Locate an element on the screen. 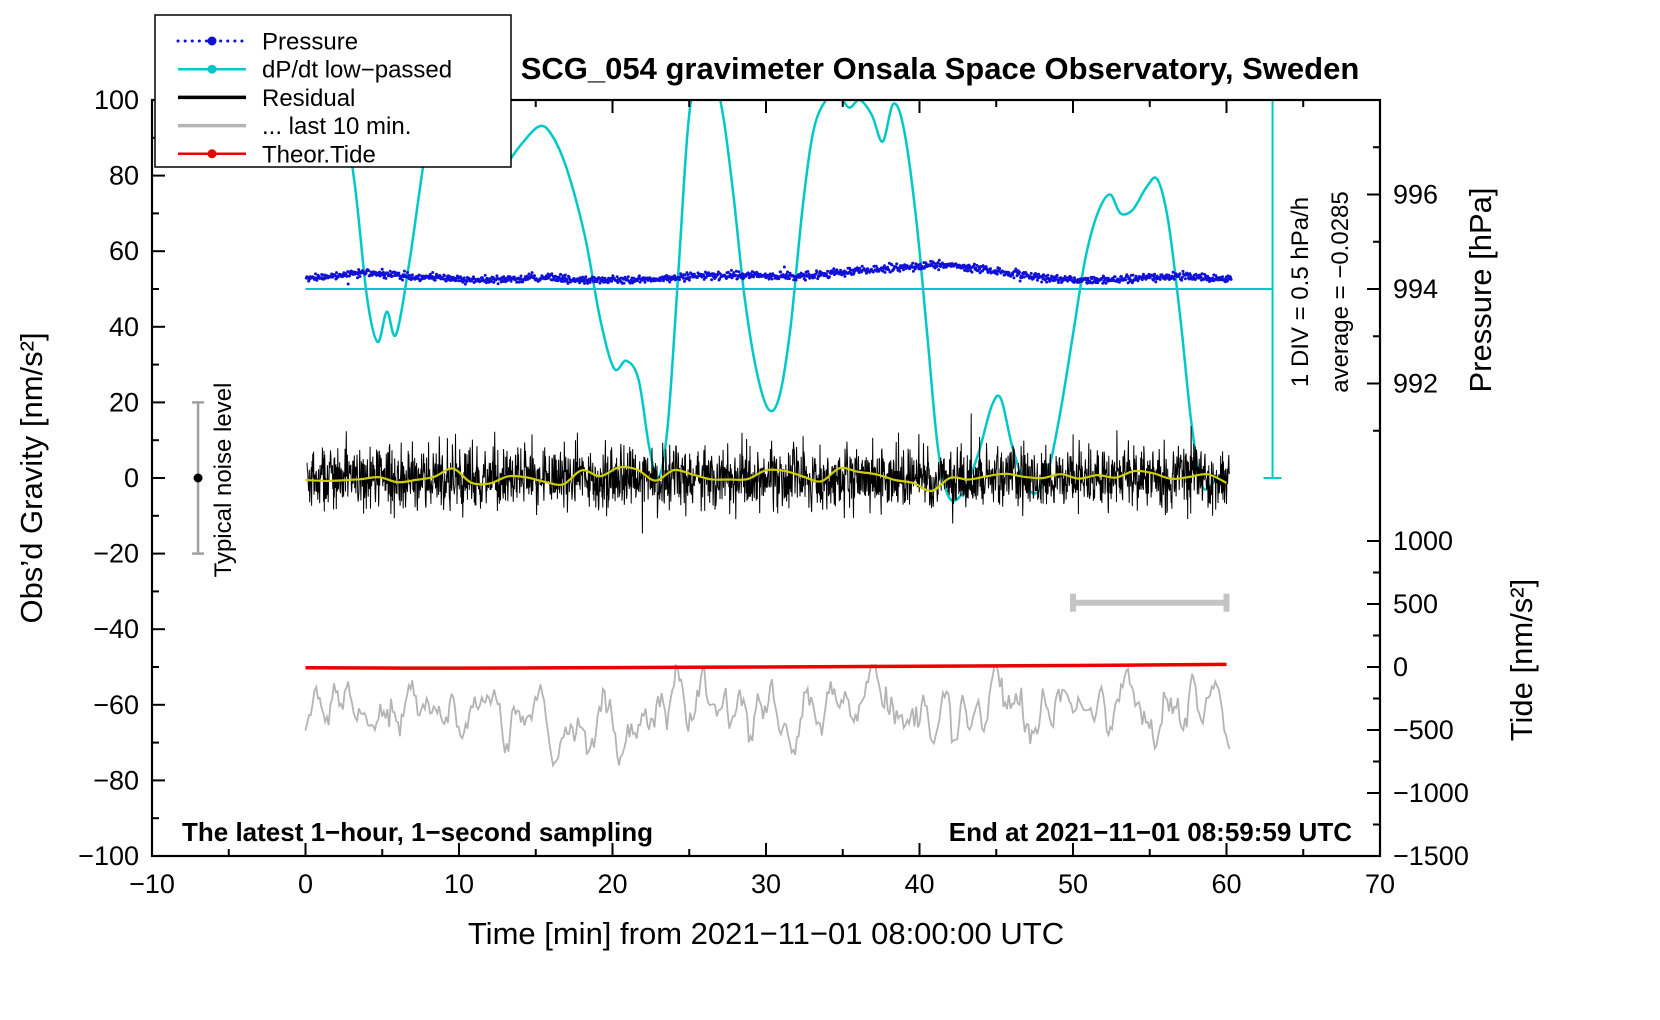 Image resolution: width=1660 pixels, height=1020 pixels. legend-item: Theor.Tide is located at coordinates (277, 154).